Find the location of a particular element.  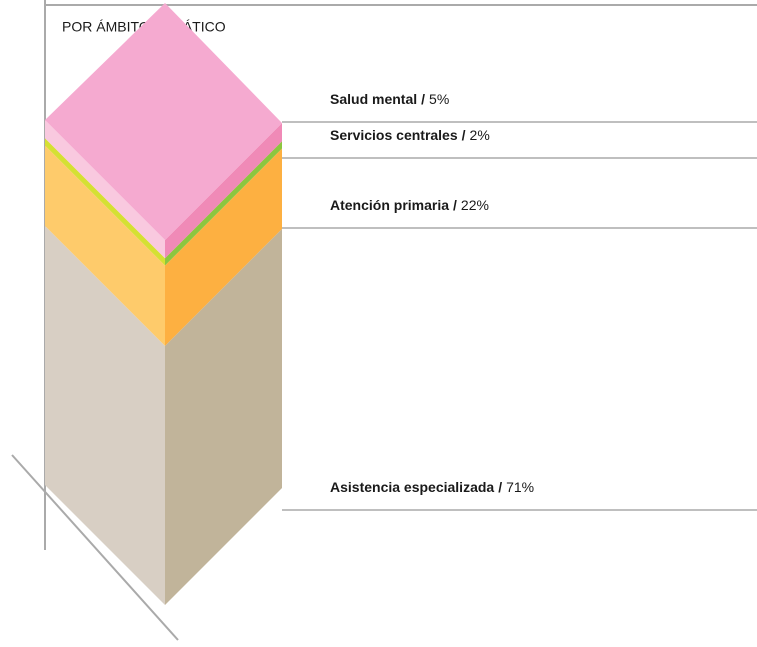

segment-top-face is located at coordinates (163, 121).